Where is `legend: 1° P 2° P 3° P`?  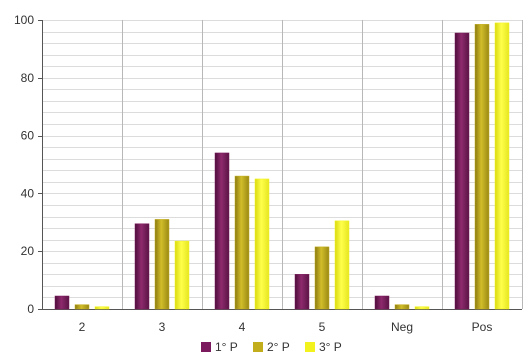
legend: 1° P 2° P 3° P is located at coordinates (271, 347).